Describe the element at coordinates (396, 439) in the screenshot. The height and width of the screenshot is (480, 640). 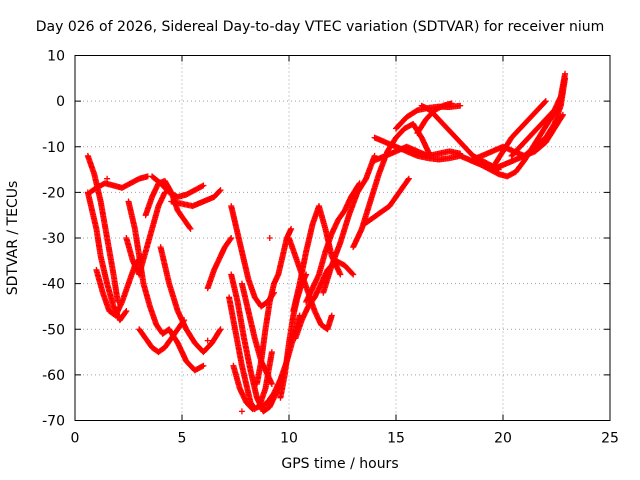
I see `x-tick-label: 15` at that location.